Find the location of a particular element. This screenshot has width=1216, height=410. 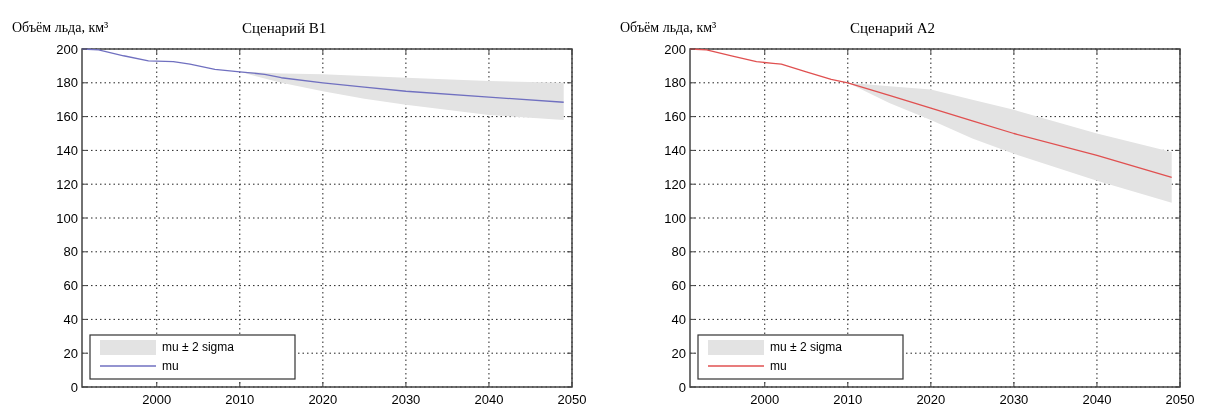

chart-title: Сценарий A2 is located at coordinates (893, 28).